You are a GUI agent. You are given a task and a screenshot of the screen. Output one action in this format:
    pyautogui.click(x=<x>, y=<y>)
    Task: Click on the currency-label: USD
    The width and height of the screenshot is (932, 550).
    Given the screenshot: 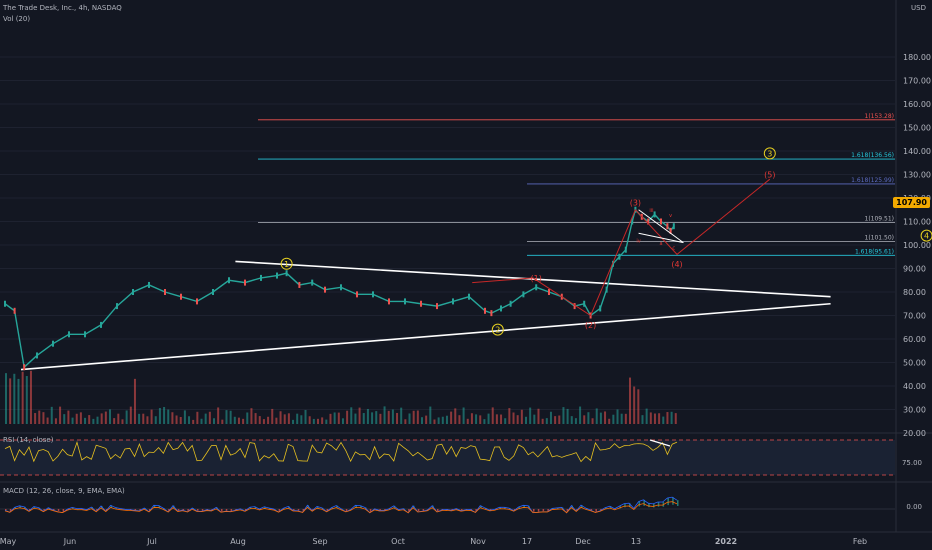 What is the action you would take?
    pyautogui.click(x=918, y=8)
    